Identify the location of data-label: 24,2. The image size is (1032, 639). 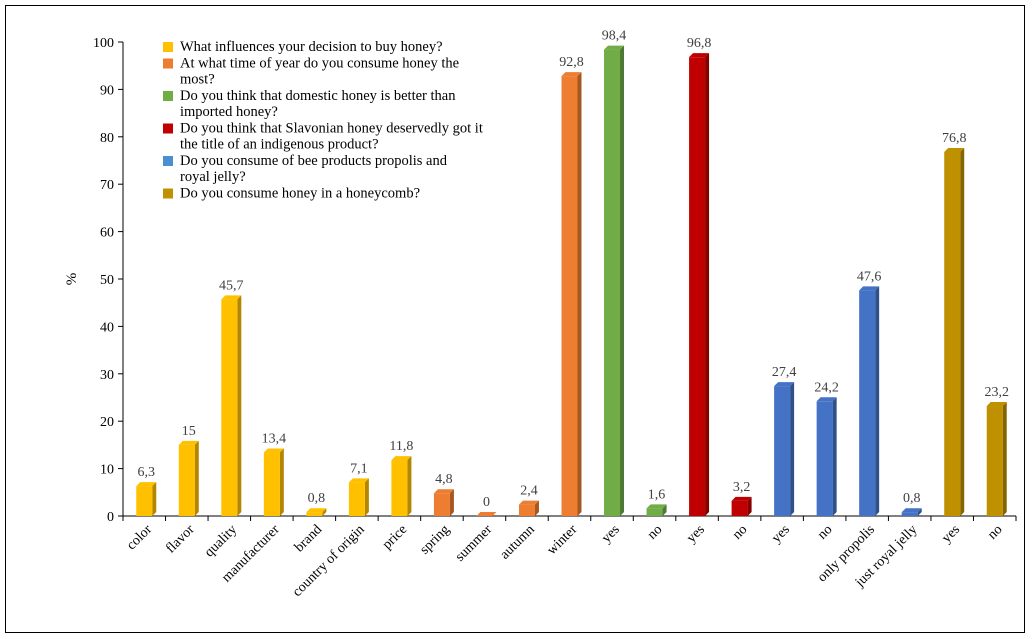
(826, 387).